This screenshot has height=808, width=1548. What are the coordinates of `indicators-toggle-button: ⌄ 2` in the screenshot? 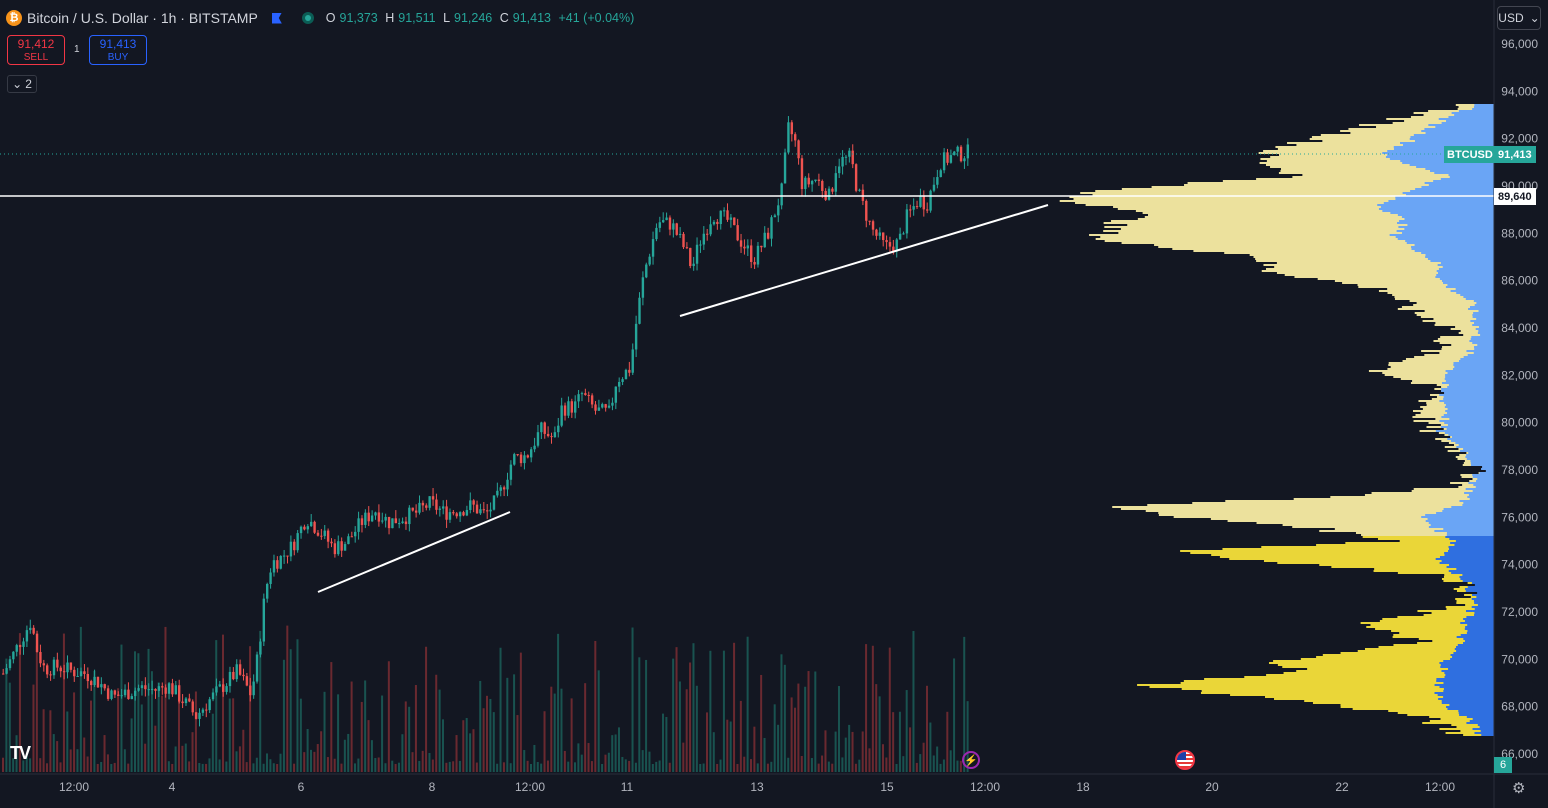 It's located at (22, 84).